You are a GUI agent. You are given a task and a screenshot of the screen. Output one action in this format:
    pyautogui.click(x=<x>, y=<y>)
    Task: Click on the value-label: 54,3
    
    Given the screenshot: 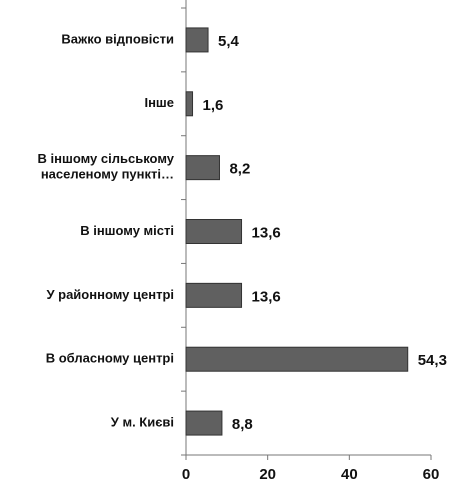 What is the action you would take?
    pyautogui.click(x=432, y=360)
    